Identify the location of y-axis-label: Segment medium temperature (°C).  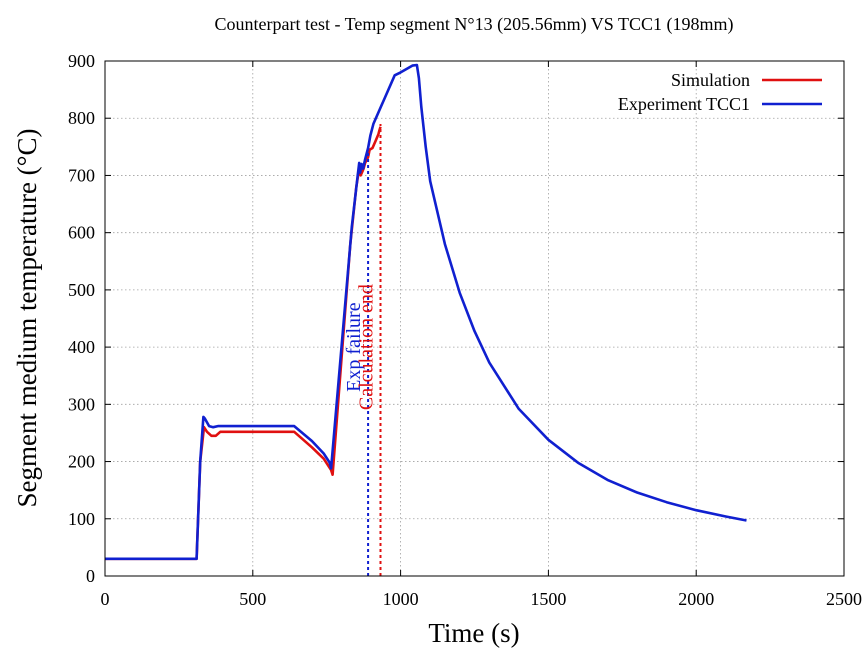
(27, 318).